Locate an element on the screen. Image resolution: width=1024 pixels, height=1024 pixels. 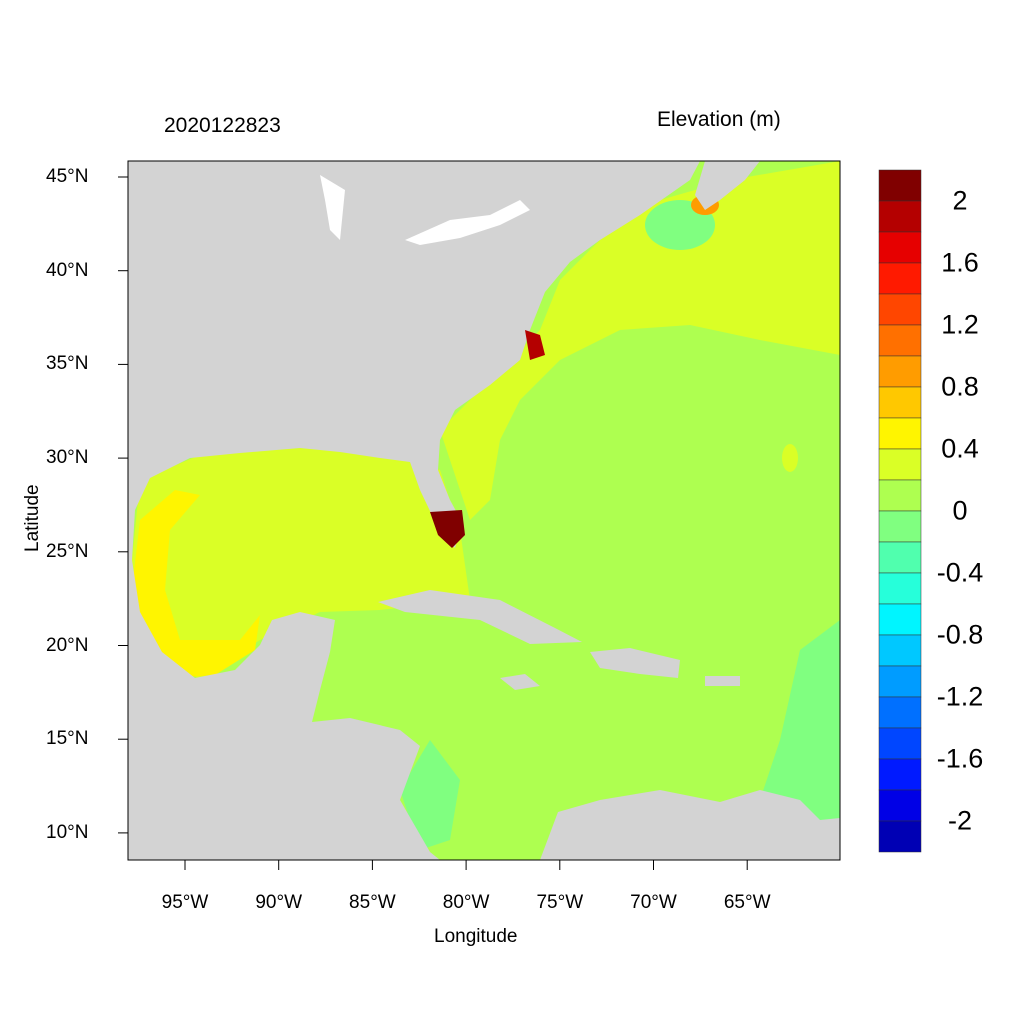
colorbar-label: 2 is located at coordinates (960, 200).